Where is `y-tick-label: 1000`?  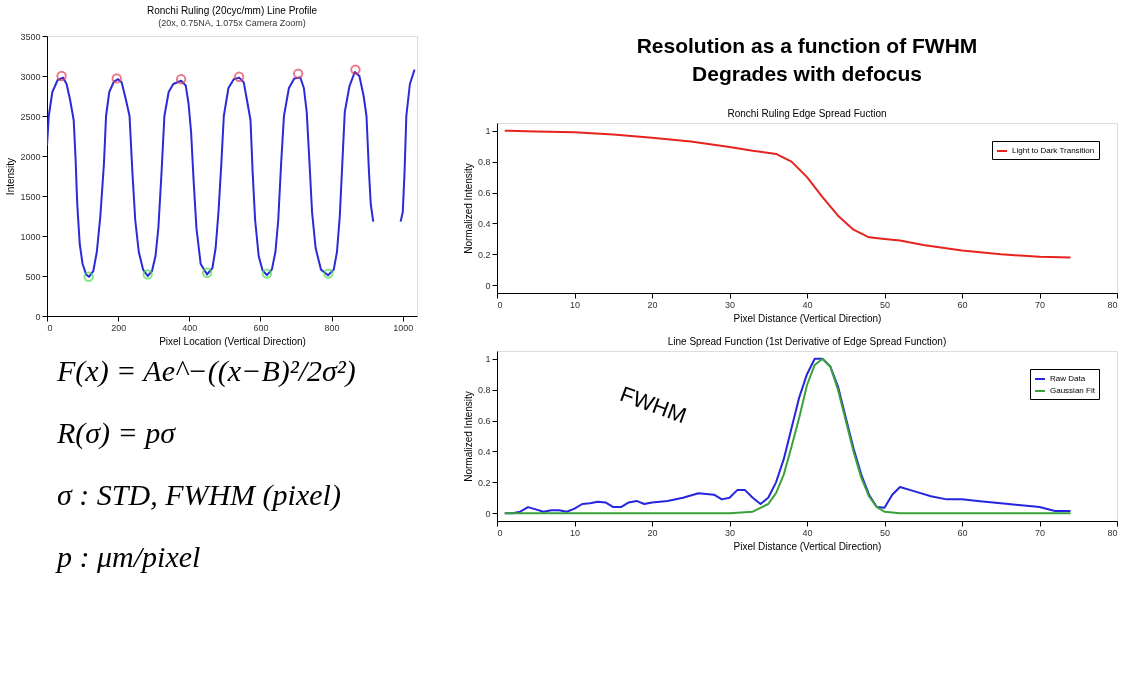 y-tick-label: 1000 is located at coordinates (30, 236).